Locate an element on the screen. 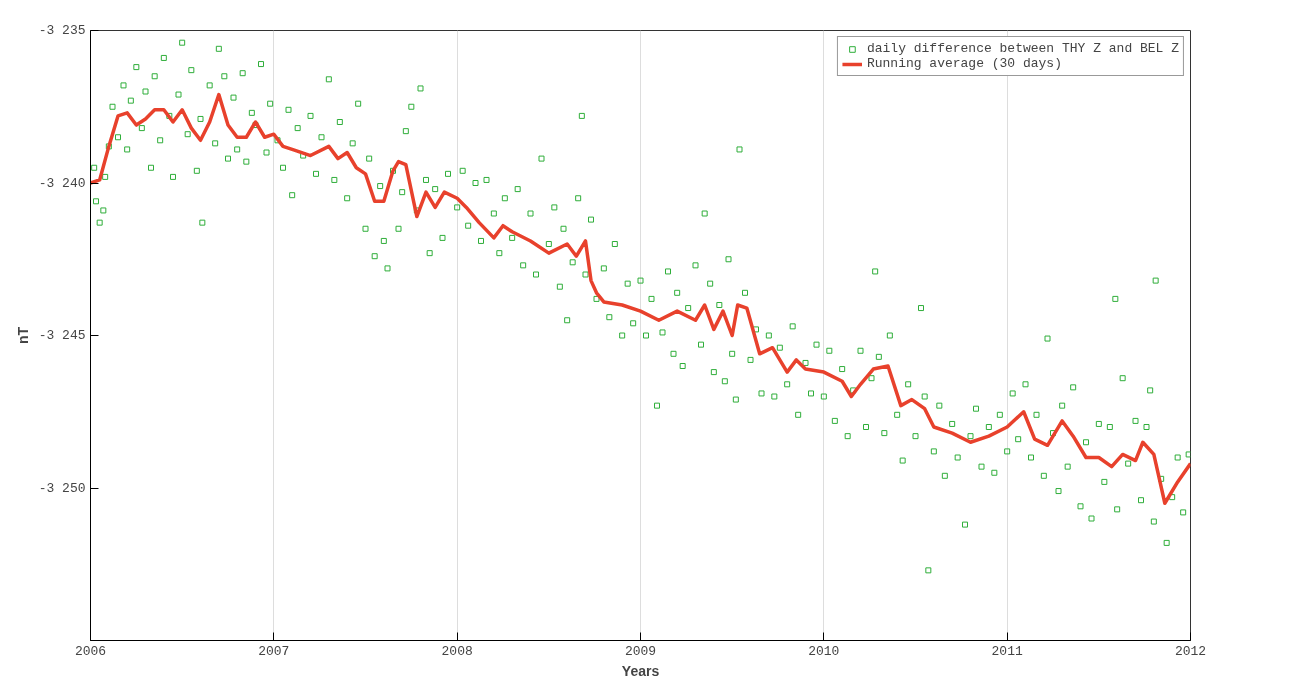  x-axis-title: Years is located at coordinates (640, 670).